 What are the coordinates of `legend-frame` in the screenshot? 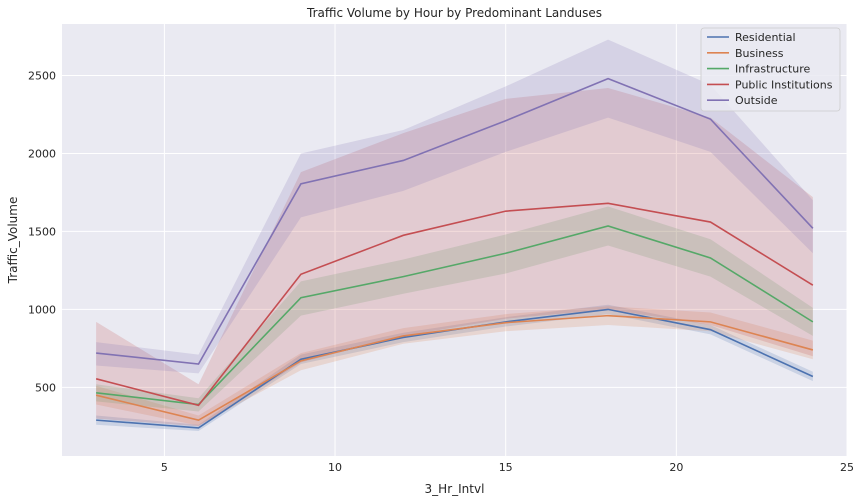 It's located at (770, 69).